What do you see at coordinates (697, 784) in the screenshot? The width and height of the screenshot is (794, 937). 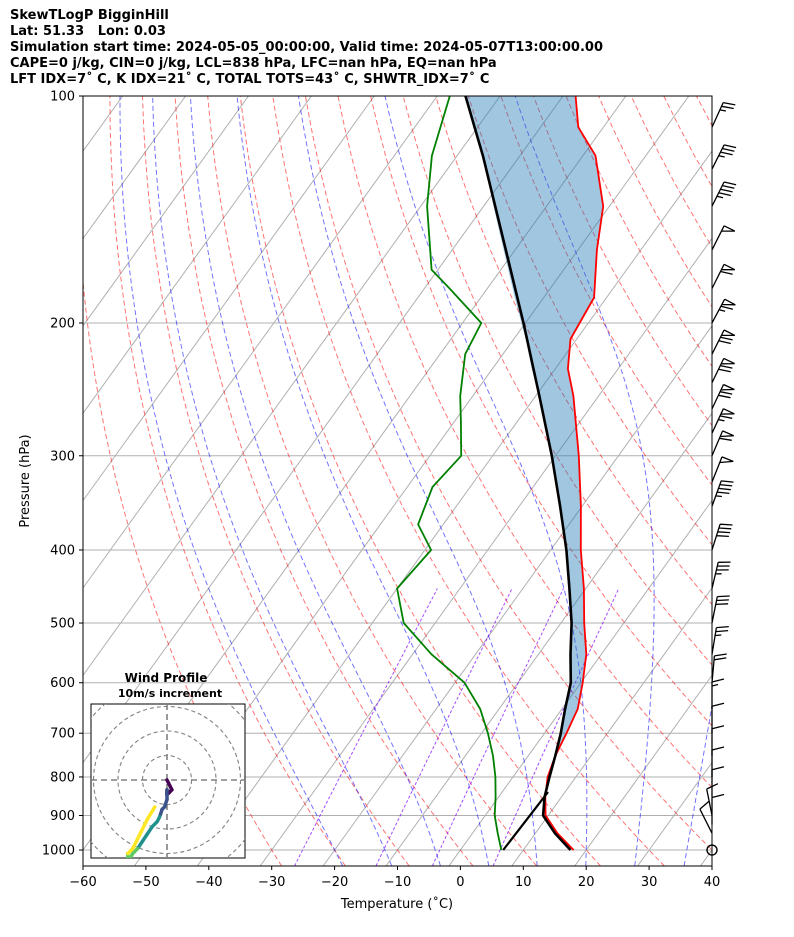 I see `moist-adiabat` at bounding box center [697, 784].